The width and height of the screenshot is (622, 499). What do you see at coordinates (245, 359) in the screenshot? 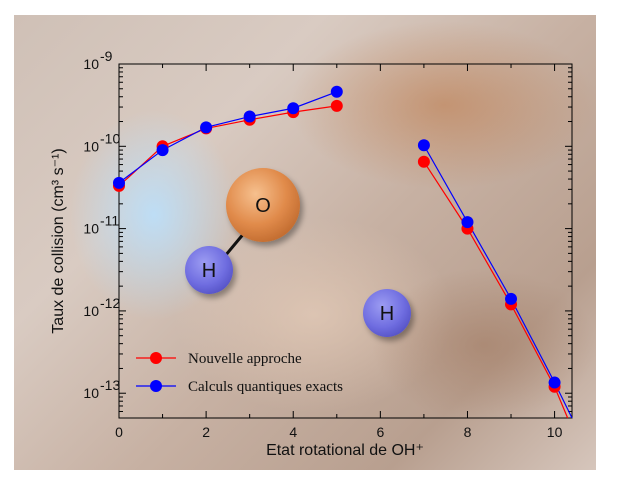
I see `legend-label-1: Nouvelle approche` at bounding box center [245, 359].